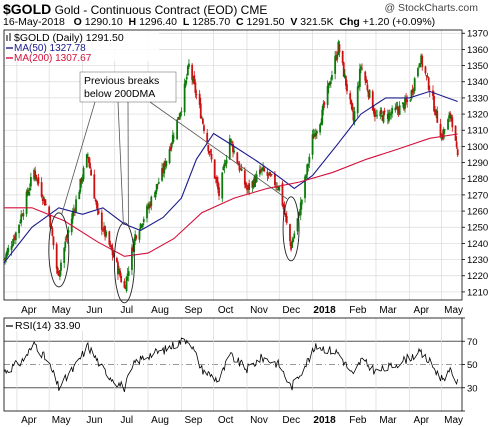 The width and height of the screenshot is (490, 427). Describe the element at coordinates (94, 420) in the screenshot. I see `rsi-month-label: Jun` at that location.